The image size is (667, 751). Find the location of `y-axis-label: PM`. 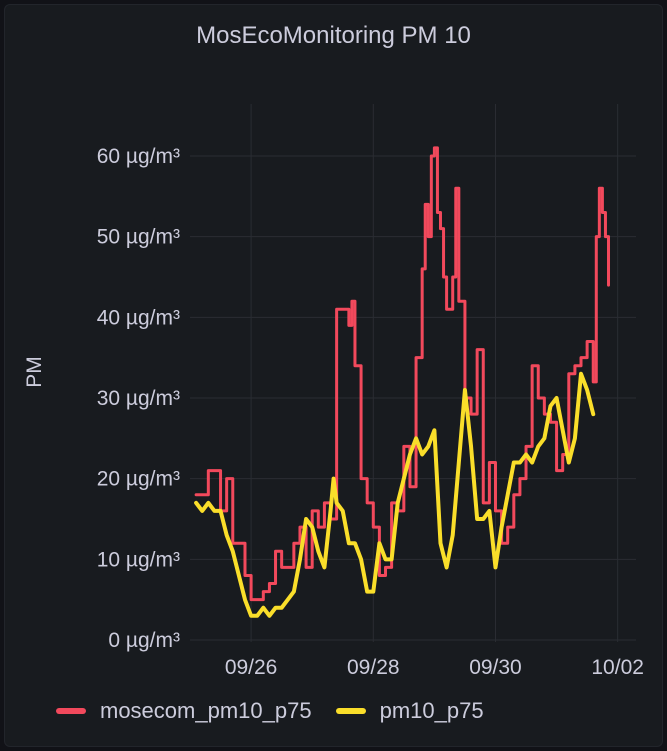

y-axis-label: PM is located at coordinates (34, 372).